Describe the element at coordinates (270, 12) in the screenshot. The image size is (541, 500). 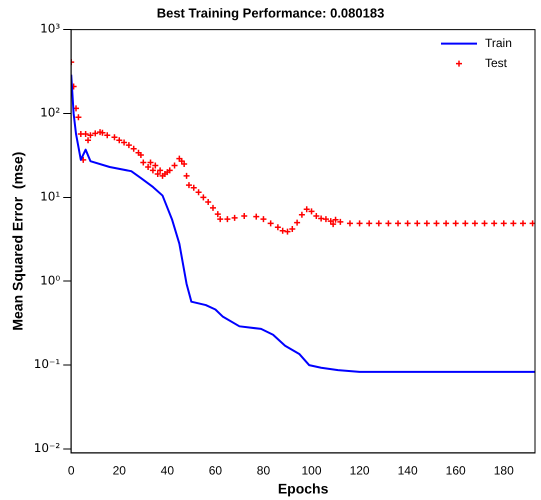
I see `chart-title: Best Training Performance: 0.080183` at that location.